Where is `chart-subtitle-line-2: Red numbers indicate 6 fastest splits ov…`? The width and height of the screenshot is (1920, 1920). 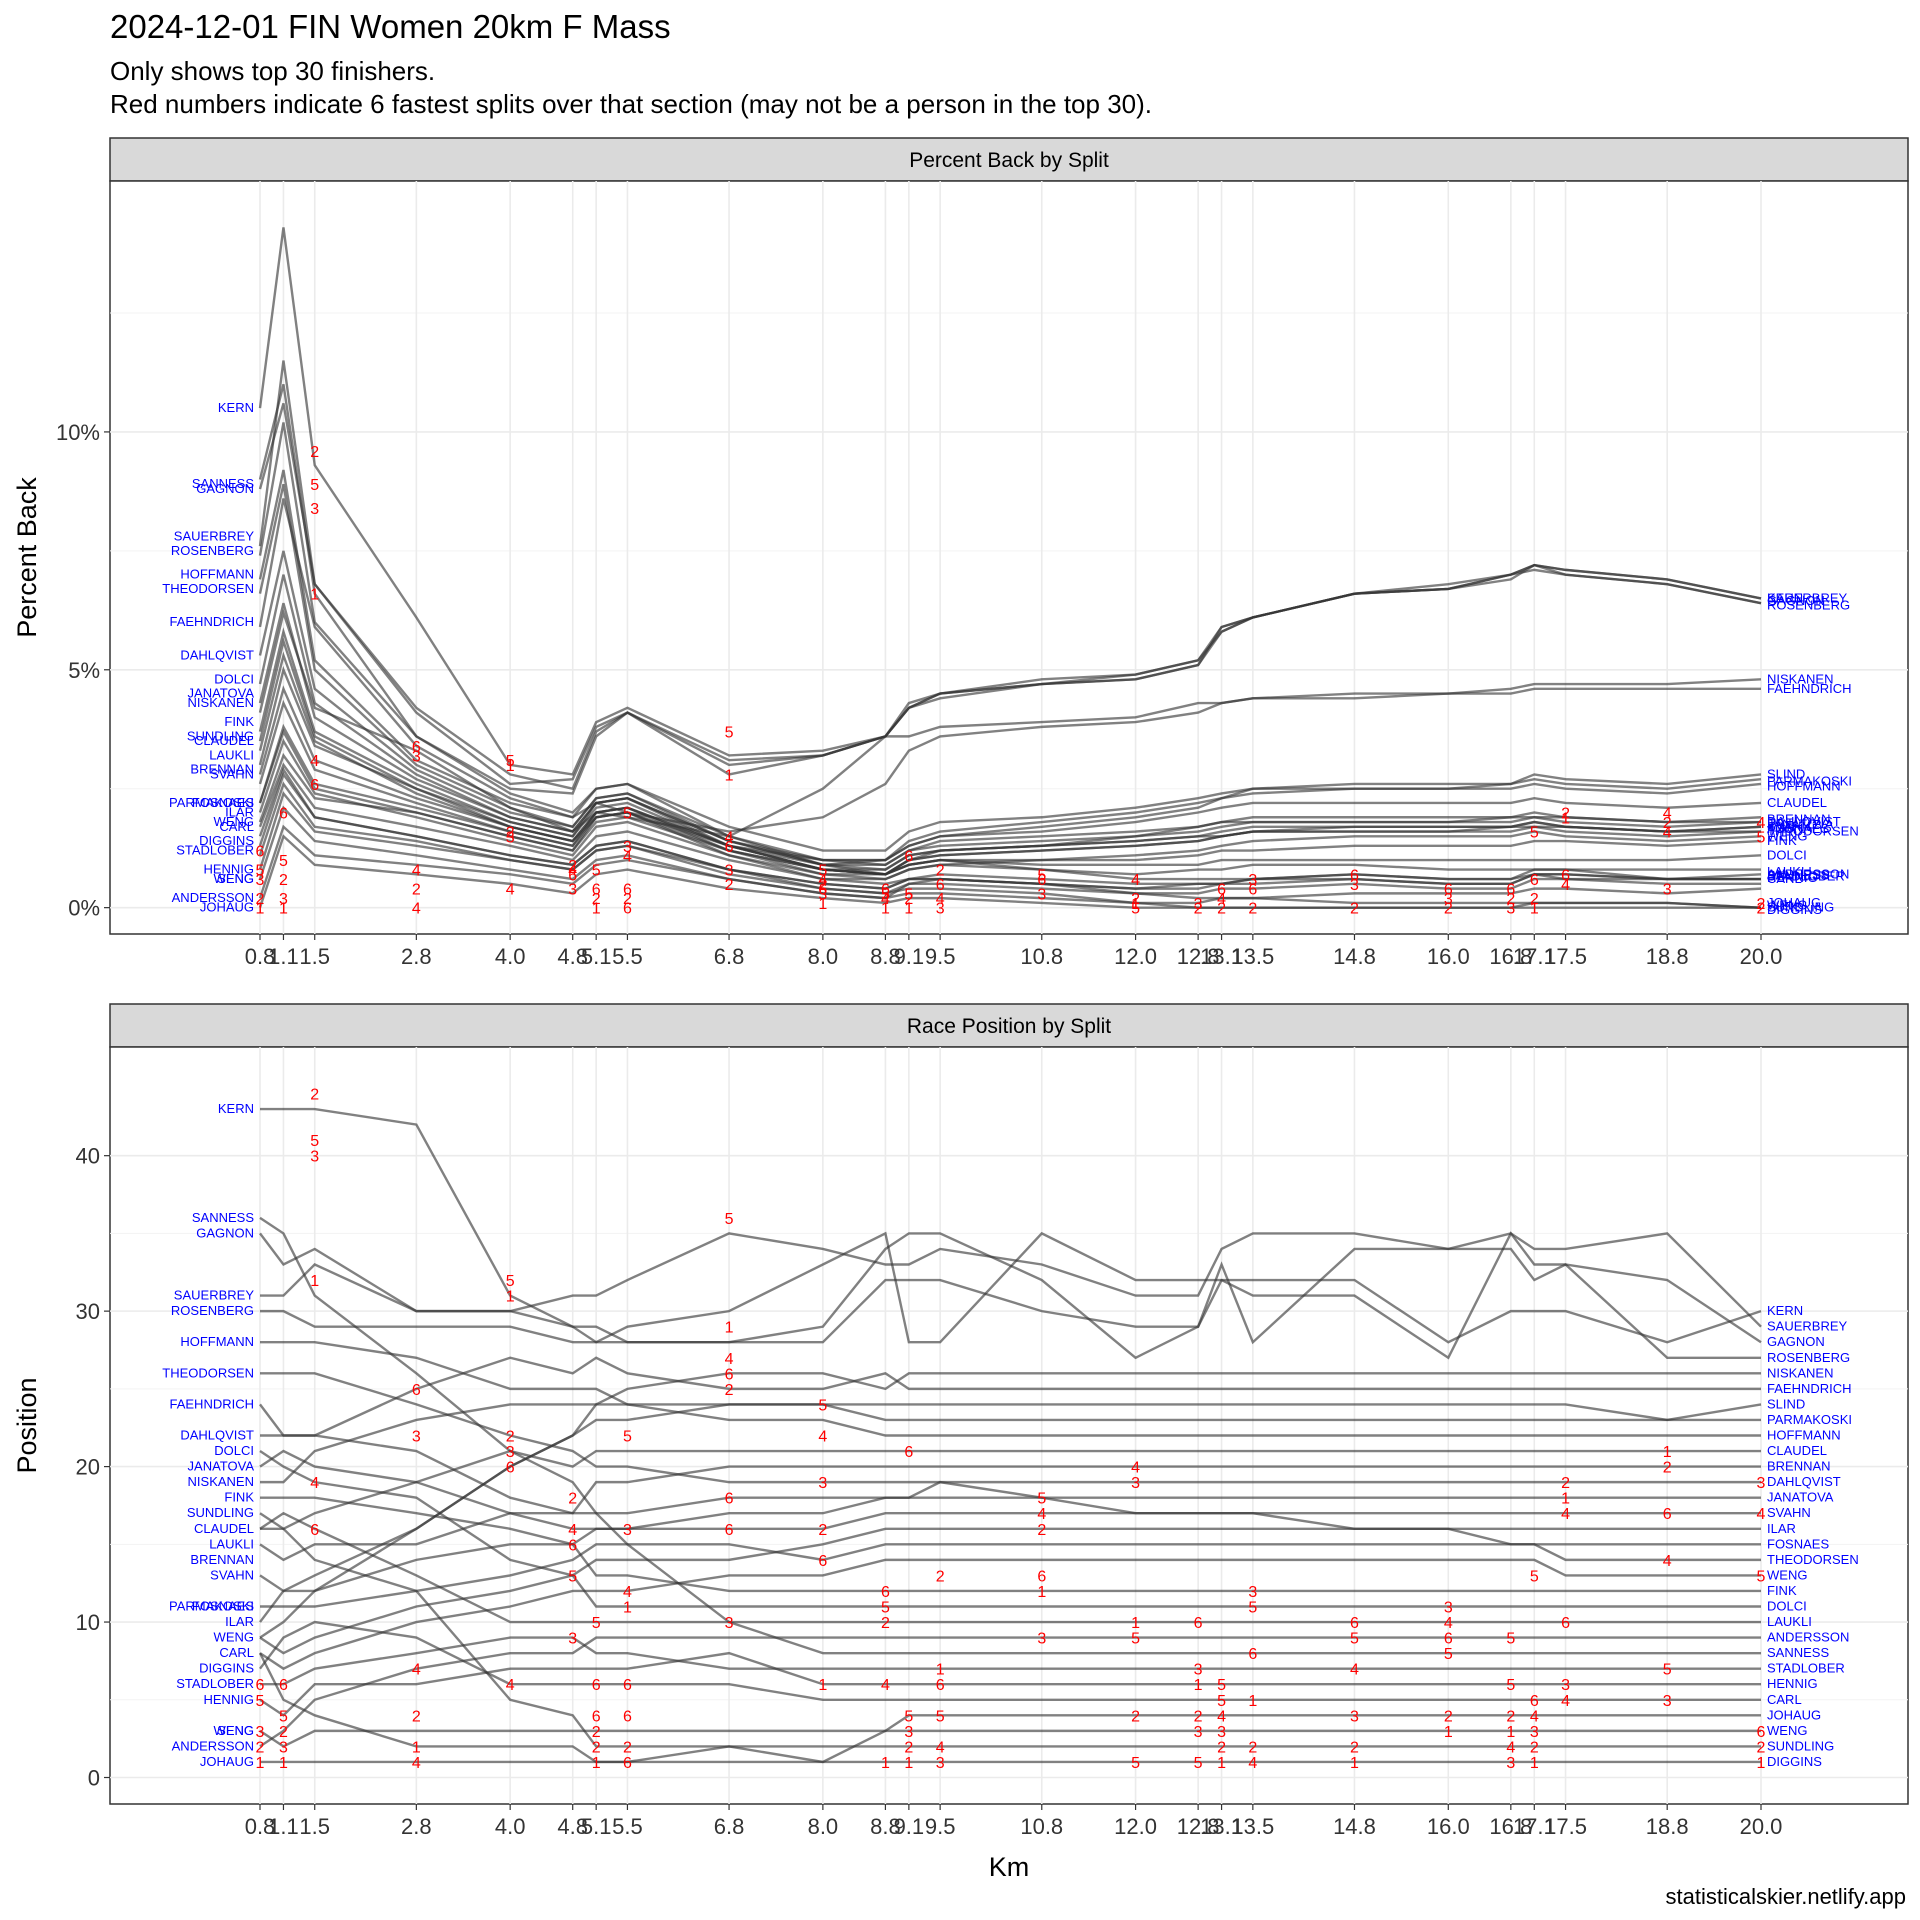 chart-subtitle-line-2: Red numbers indicate 6 fastest splits ov… is located at coordinates (631, 104).